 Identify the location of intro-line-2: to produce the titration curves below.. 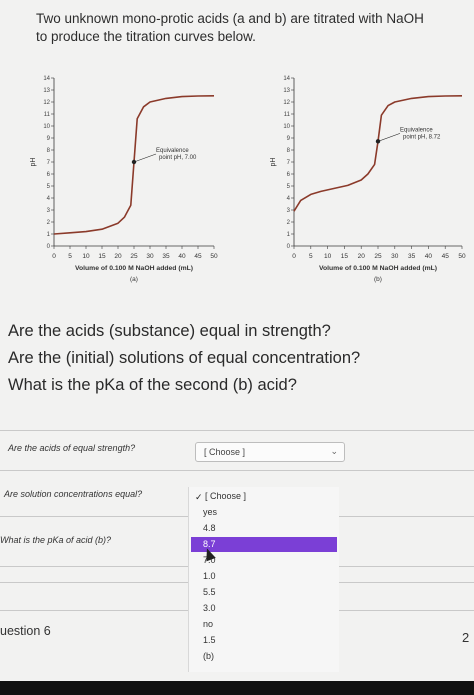
(146, 36).